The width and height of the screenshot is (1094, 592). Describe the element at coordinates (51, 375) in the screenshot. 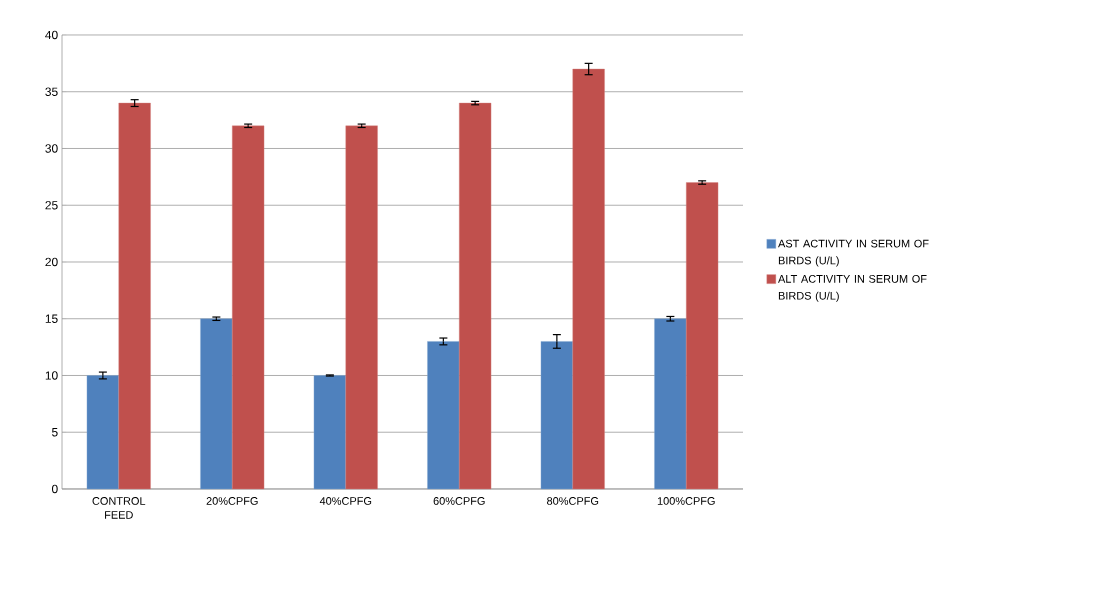

I see `y-tick-label: 10` at that location.